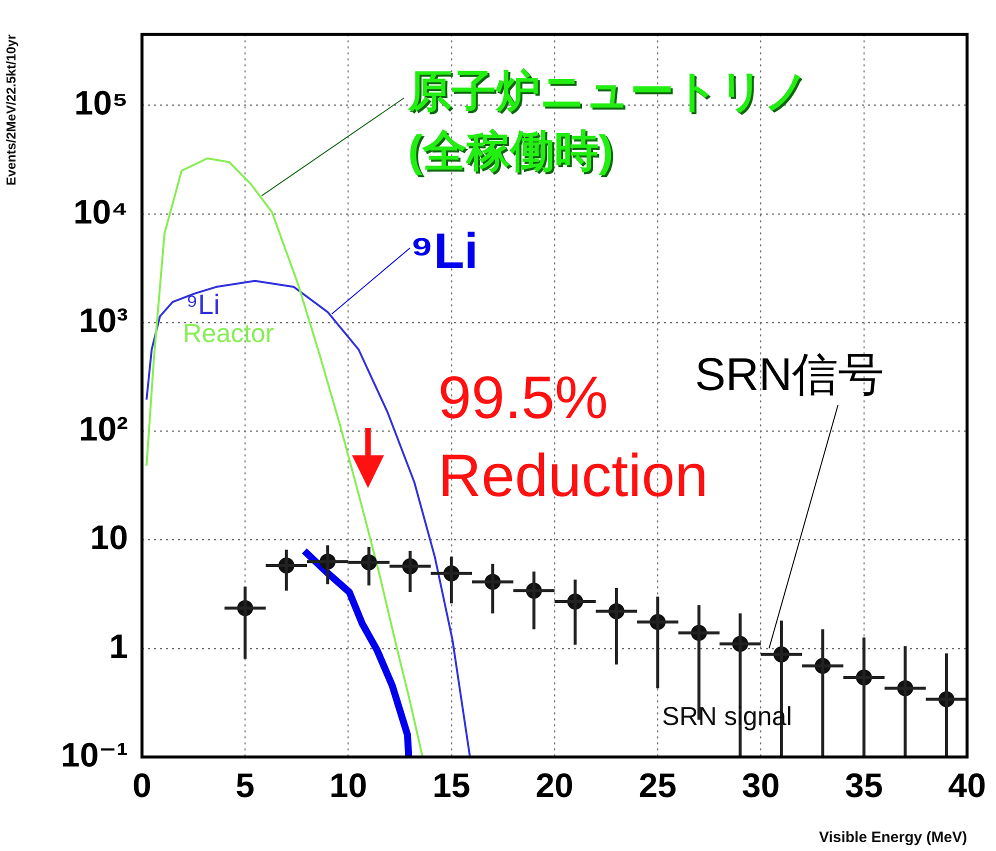 Image resolution: width=996 pixels, height=851 pixels. Describe the element at coordinates (203, 304) in the screenshot. I see `series-label: ⁹Li` at that location.